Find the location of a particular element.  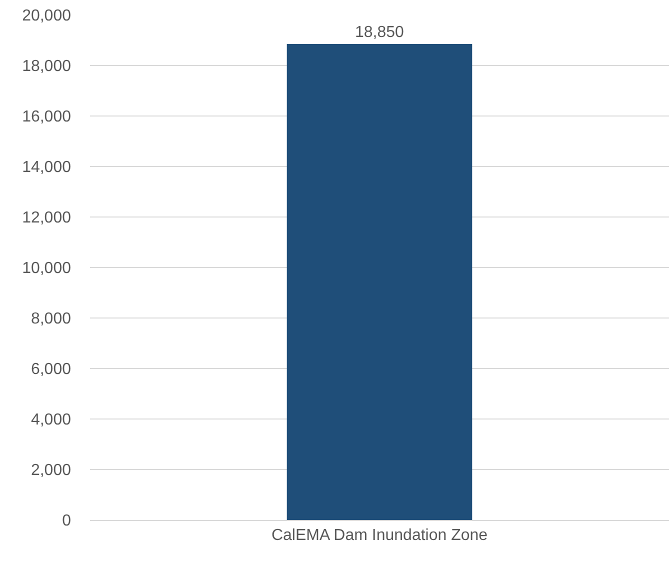

y-tick-label: 6,000 is located at coordinates (51, 369).